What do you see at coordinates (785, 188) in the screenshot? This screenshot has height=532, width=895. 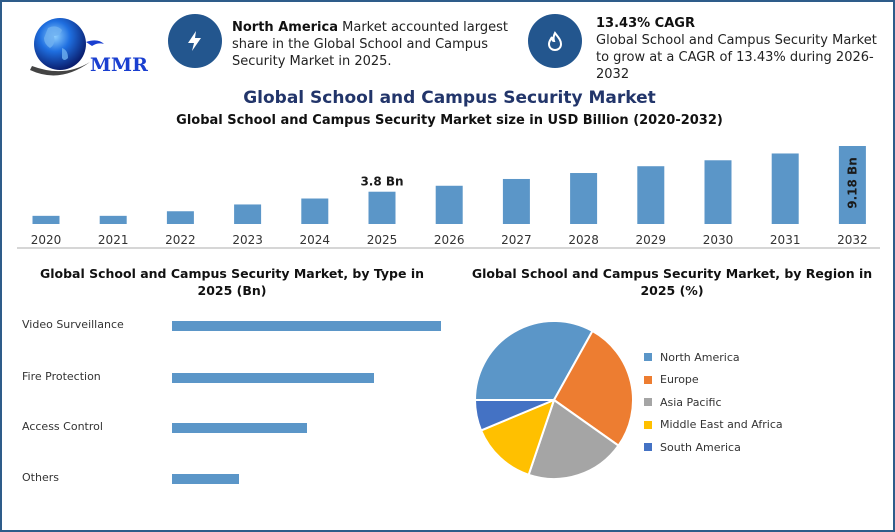 I see `bar-2031` at bounding box center [785, 188].